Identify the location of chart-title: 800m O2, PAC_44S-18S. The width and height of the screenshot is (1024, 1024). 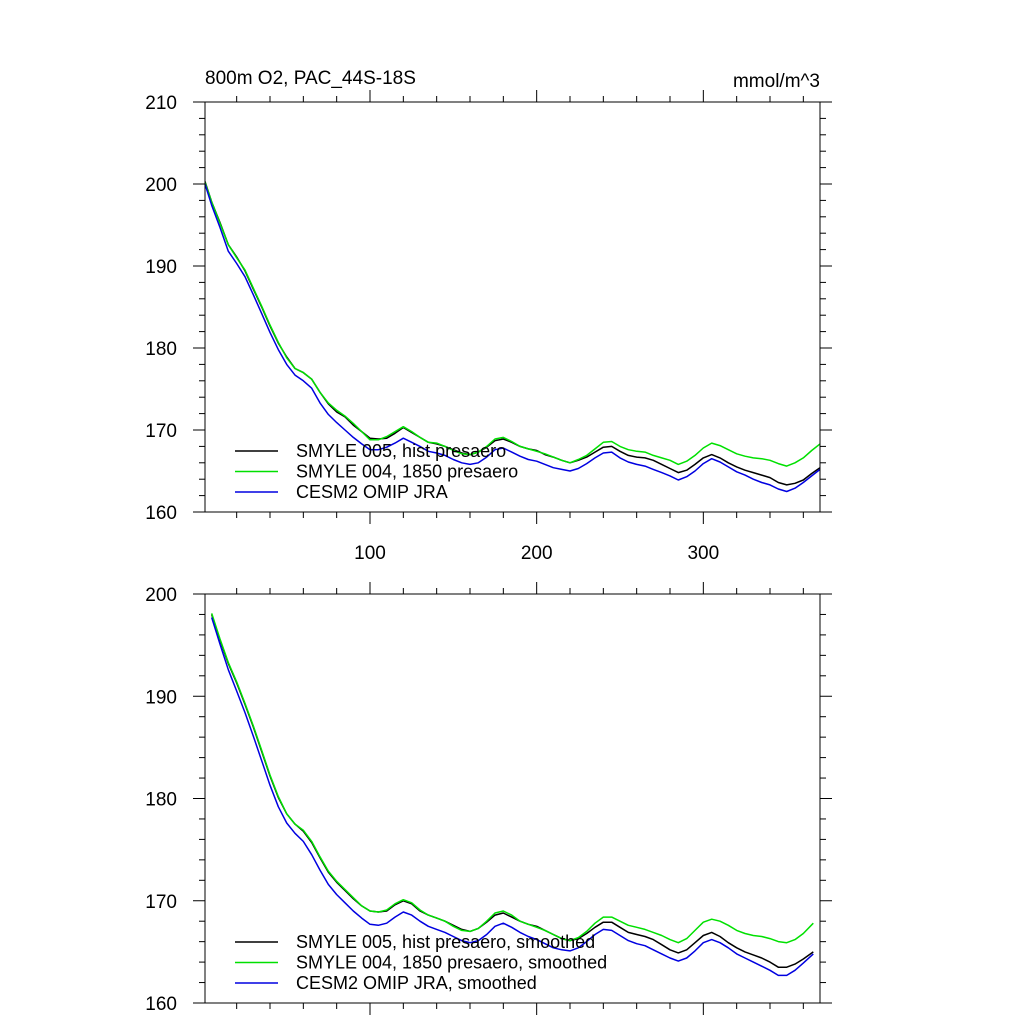
(310, 78).